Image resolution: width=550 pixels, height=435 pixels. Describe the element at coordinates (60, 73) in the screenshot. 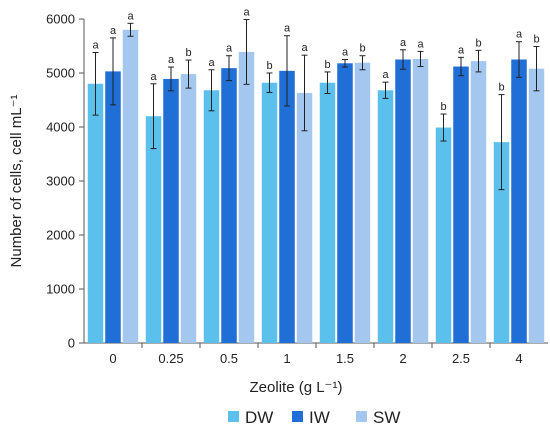

I see `y-tick-label: 5000` at that location.